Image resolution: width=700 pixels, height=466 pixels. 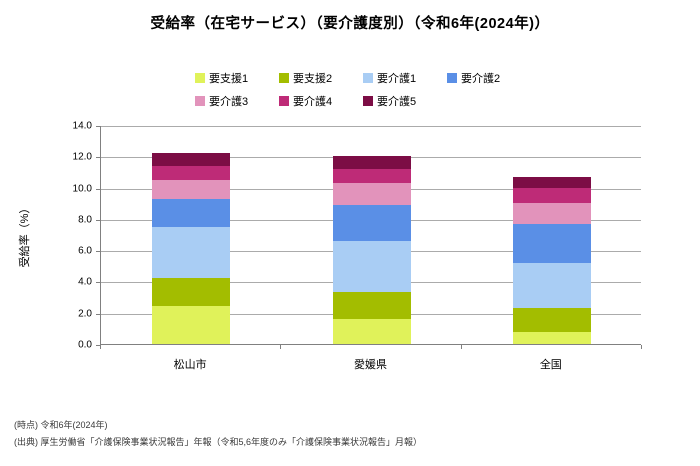 What do you see at coordinates (550, 365) in the screenshot?
I see `xtick-label-全国: 全国` at bounding box center [550, 365].